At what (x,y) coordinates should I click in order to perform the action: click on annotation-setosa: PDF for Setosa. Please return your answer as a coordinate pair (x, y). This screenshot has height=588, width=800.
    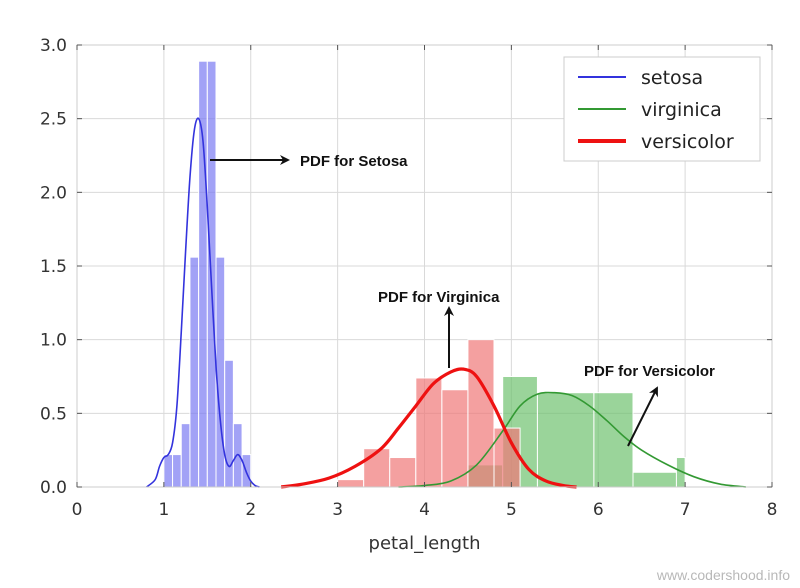
    Looking at the image, I should click on (354, 161).